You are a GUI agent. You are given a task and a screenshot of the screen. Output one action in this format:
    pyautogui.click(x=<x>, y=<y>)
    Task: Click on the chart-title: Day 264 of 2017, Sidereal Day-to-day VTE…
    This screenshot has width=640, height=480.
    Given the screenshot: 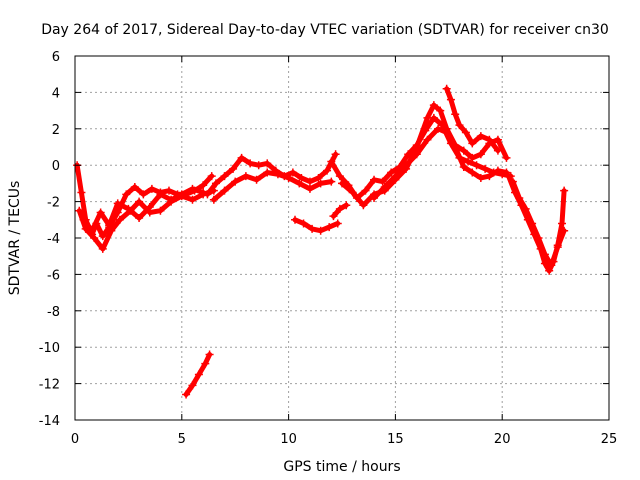 What is the action you would take?
    pyautogui.click(x=325, y=30)
    